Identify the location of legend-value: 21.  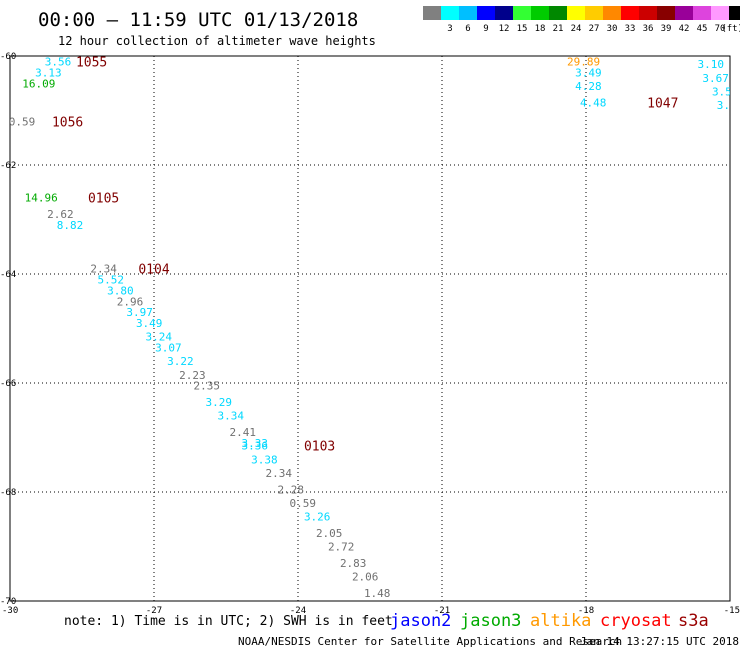
(558, 29).